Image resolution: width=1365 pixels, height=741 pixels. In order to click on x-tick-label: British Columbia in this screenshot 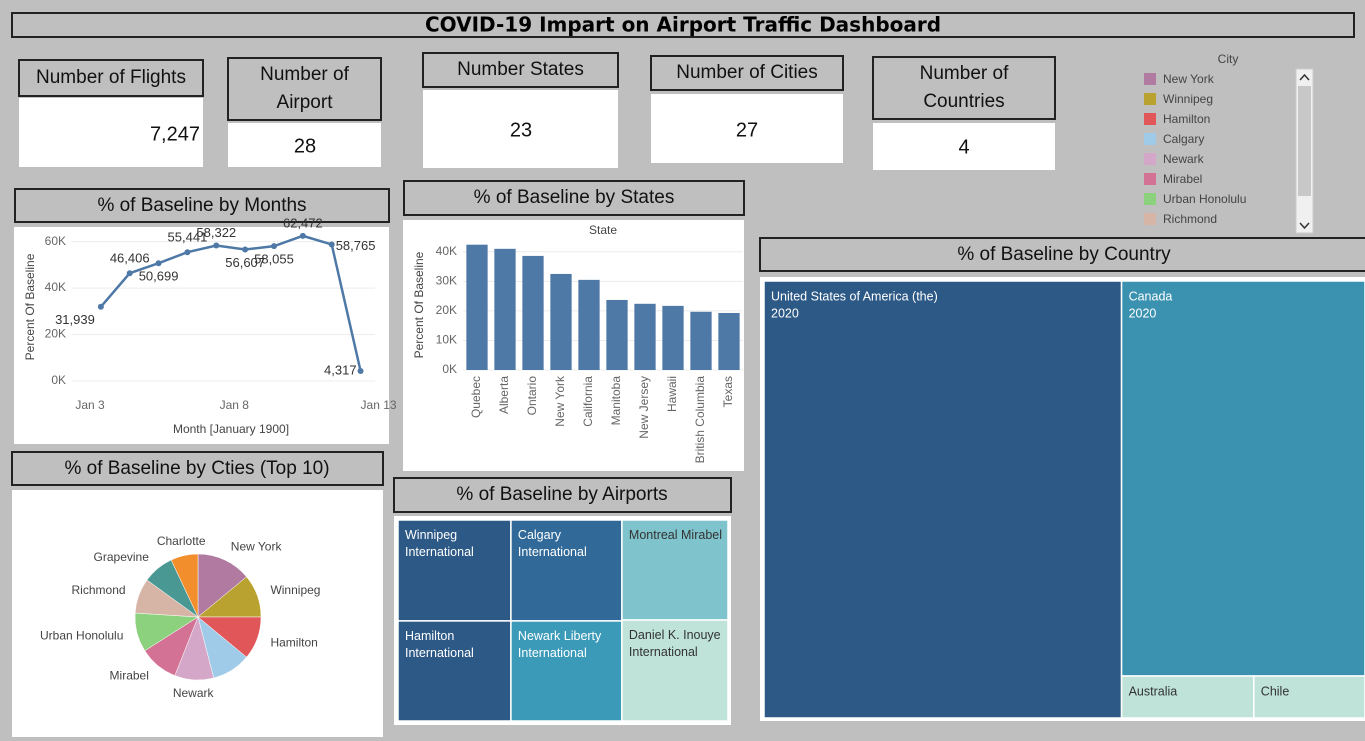, I will do `click(700, 420)`.